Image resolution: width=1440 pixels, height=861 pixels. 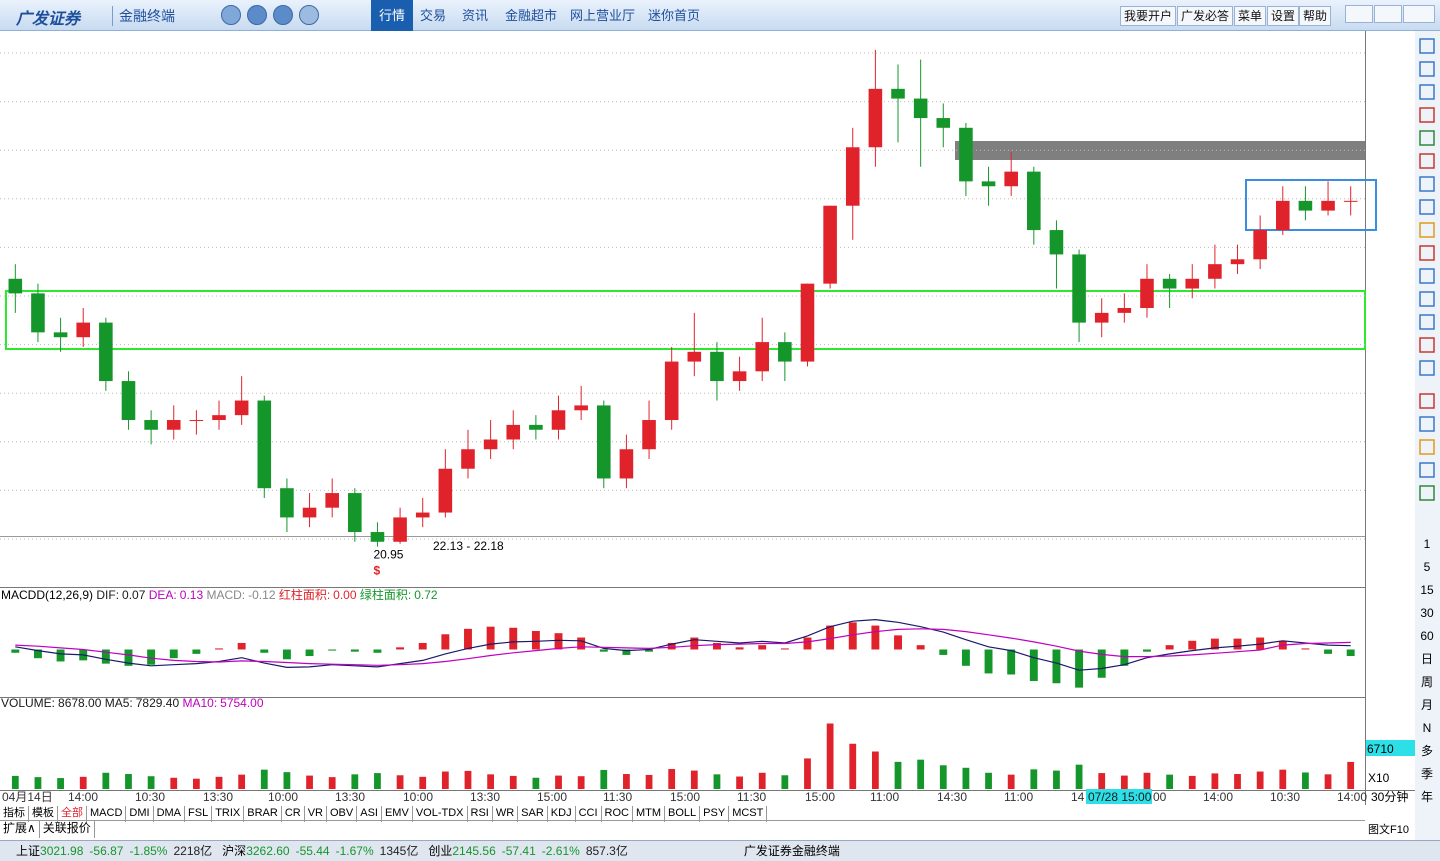 I want to click on indicator-tab: MTM, so click(x=649, y=814).